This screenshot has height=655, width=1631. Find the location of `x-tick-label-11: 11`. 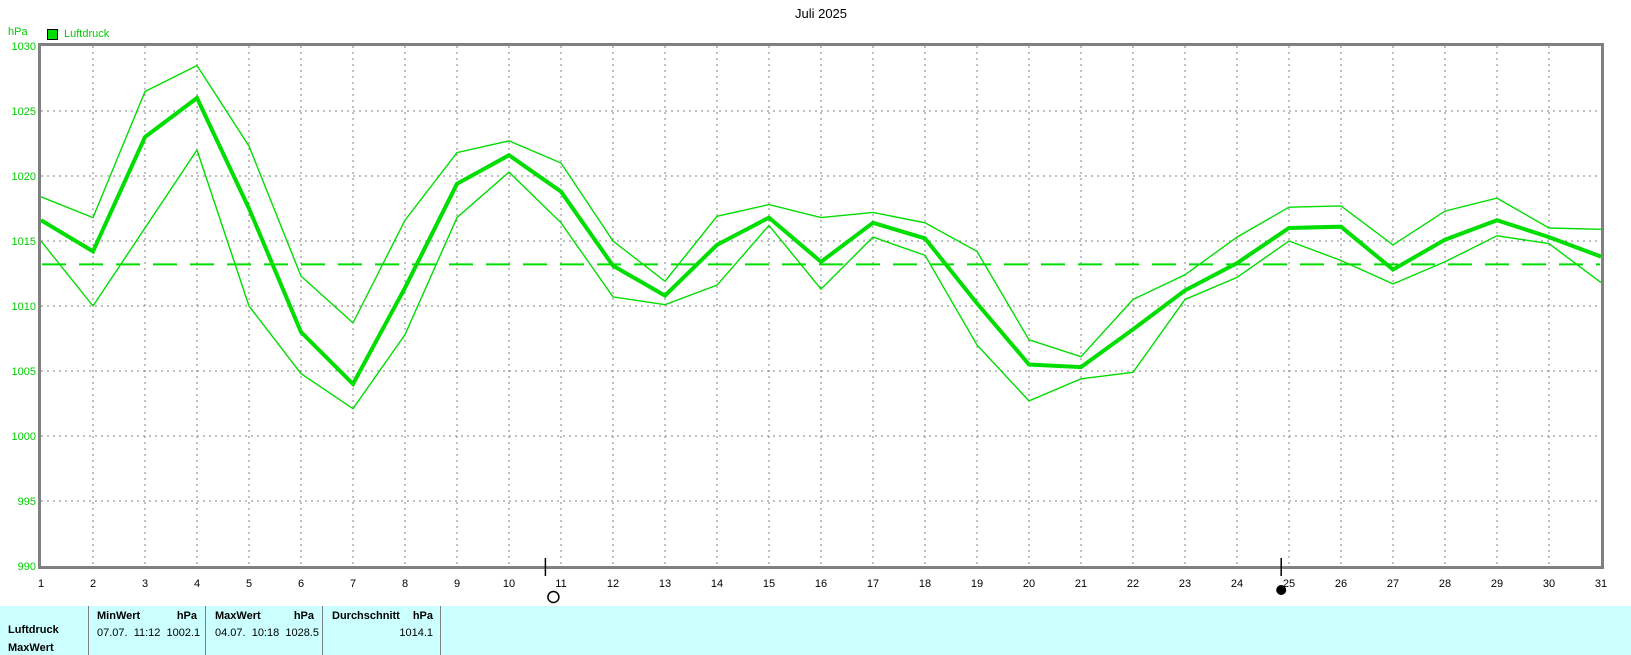

x-tick-label-11: 11 is located at coordinates (560, 584).